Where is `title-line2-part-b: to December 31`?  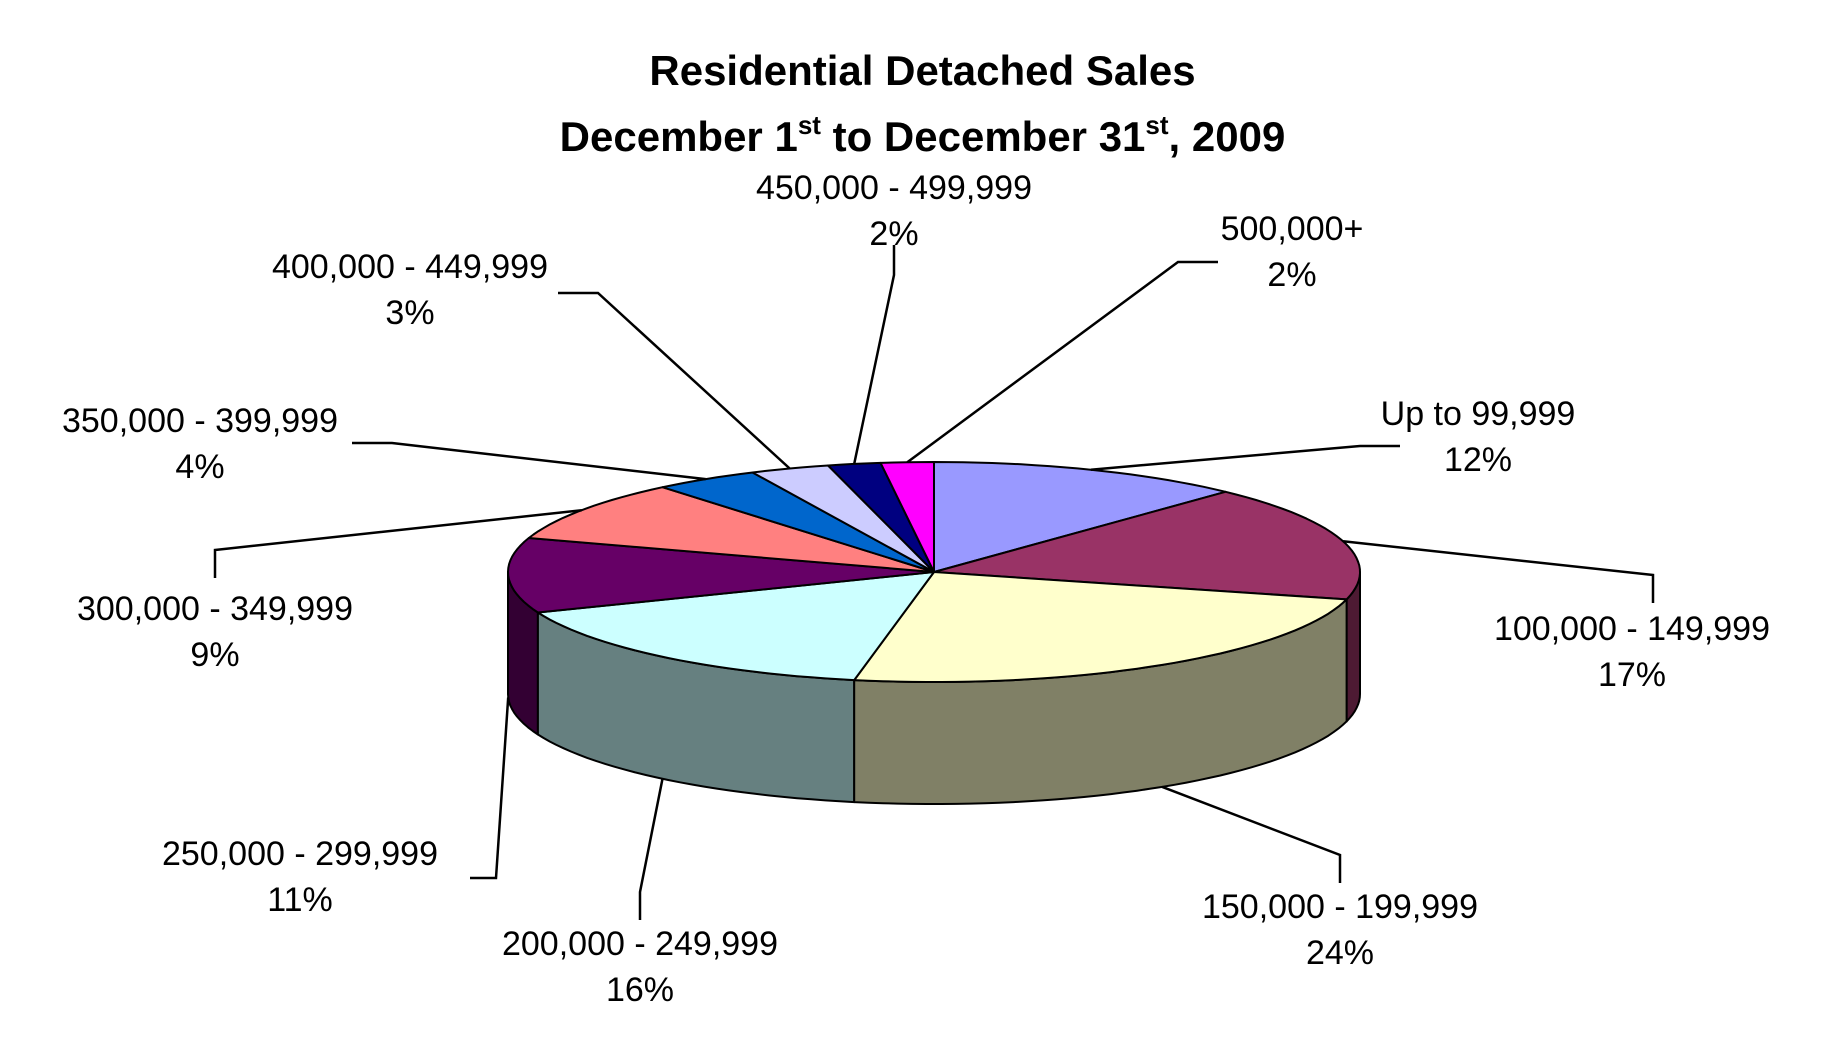 title-line2-part-b: to December 31 is located at coordinates (983, 136).